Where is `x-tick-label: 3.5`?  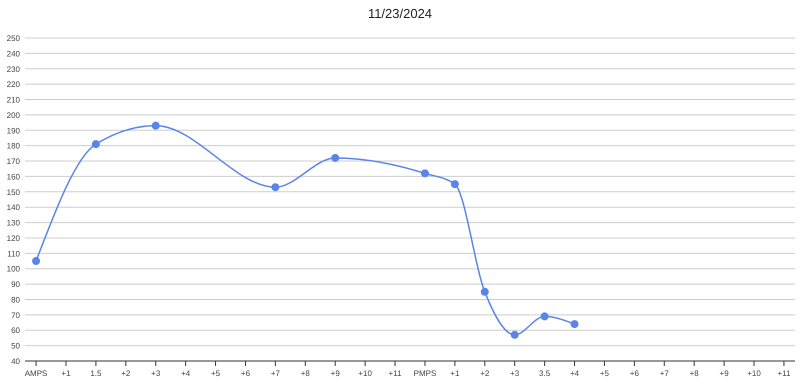 x-tick-label: 3.5 is located at coordinates (545, 373).